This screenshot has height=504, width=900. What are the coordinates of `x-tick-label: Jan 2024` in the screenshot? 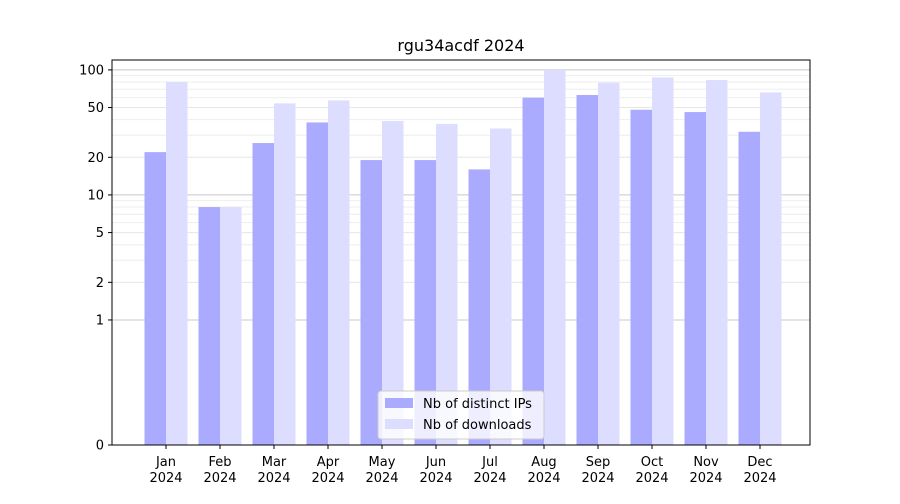 It's located at (165, 470).